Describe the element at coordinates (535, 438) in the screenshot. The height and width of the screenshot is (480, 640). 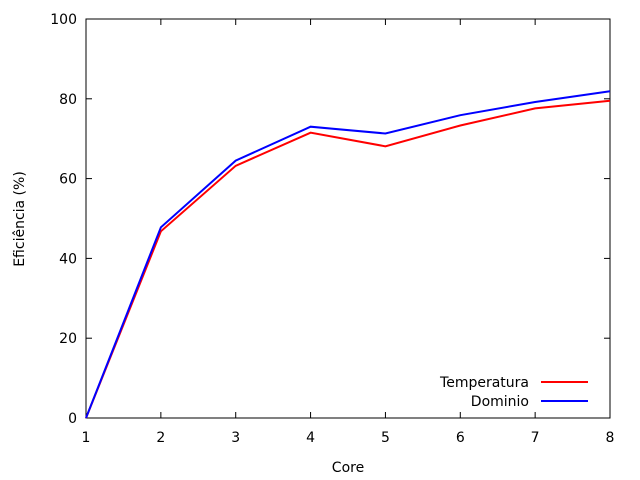
I see `x-tick-label: 7` at that location.